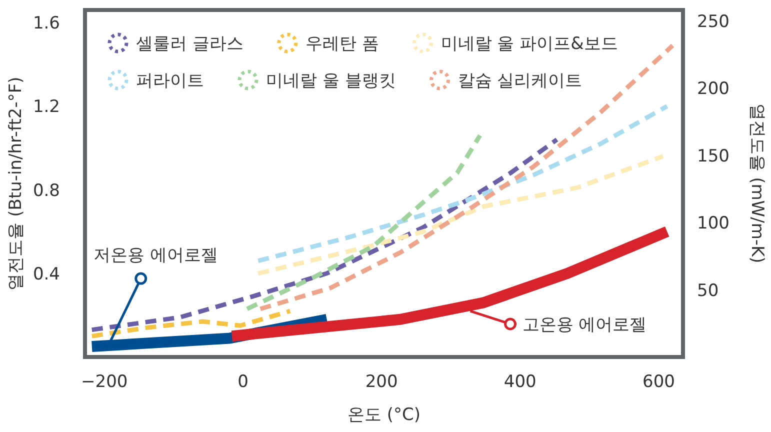 This screenshot has width=771, height=432. Describe the element at coordinates (170, 81) in the screenshot. I see `legend-label: 퍼라이트` at that location.